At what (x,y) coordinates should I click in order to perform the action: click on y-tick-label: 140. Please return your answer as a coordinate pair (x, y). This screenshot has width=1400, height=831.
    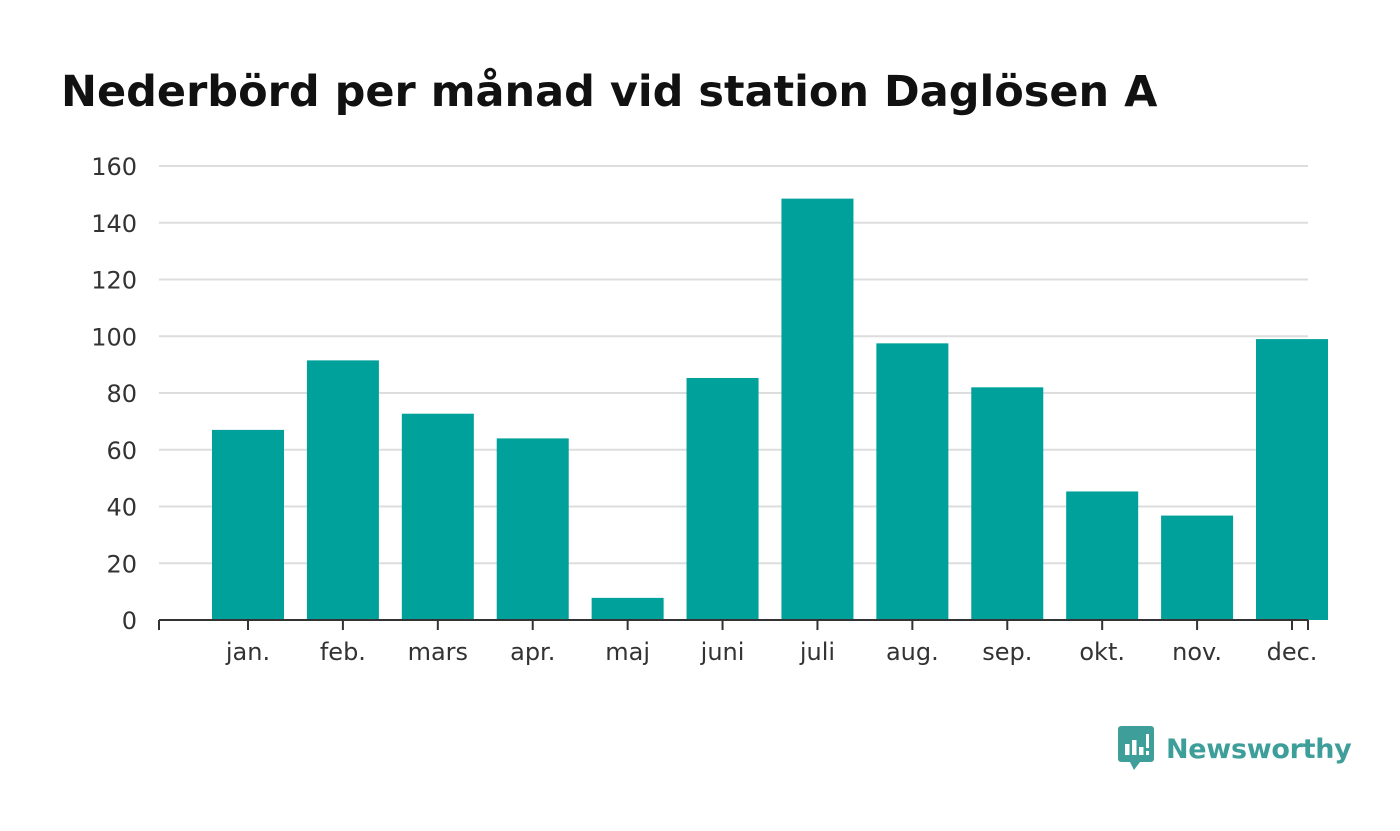
    Looking at the image, I should click on (114, 224).